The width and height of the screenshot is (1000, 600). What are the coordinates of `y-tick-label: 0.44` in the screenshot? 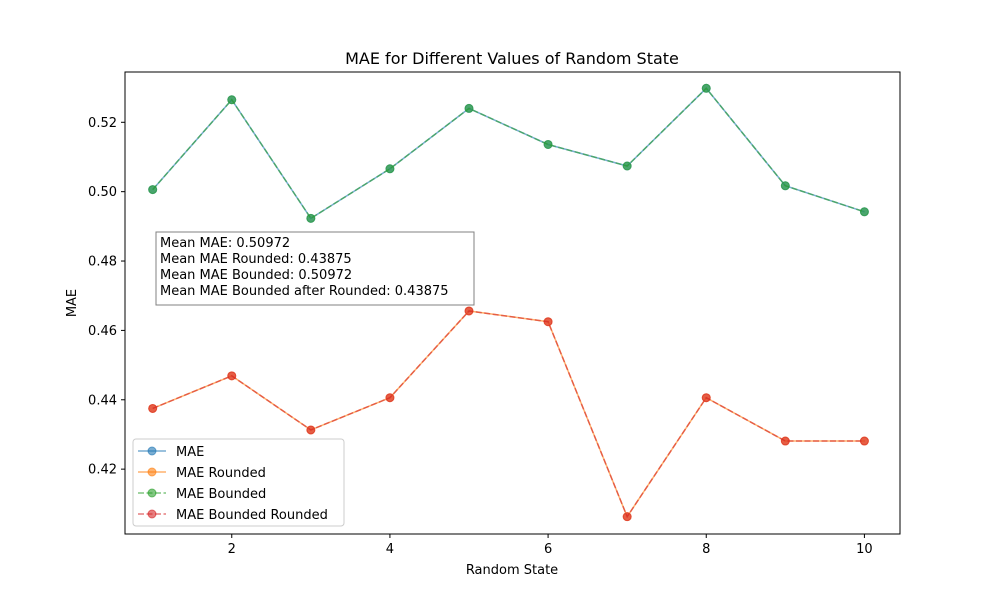 It's located at (102, 400).